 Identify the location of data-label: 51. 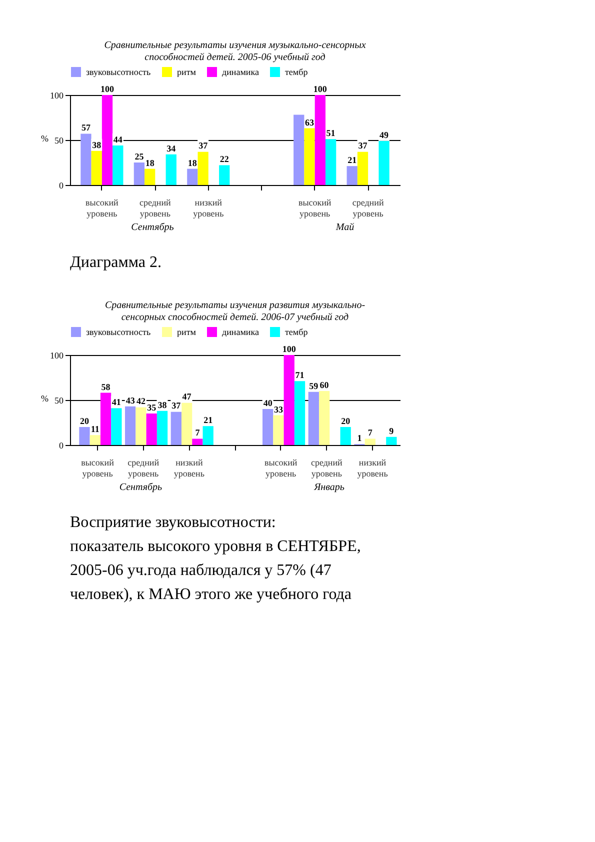
(331, 133).